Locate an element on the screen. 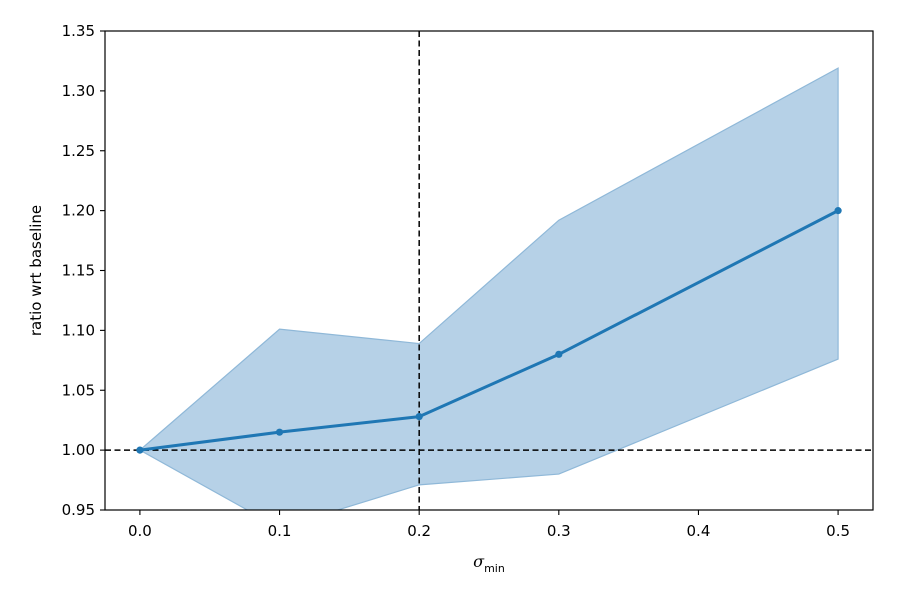 This screenshot has width=900, height=600. x-tick-label: 0.5 is located at coordinates (838, 531).